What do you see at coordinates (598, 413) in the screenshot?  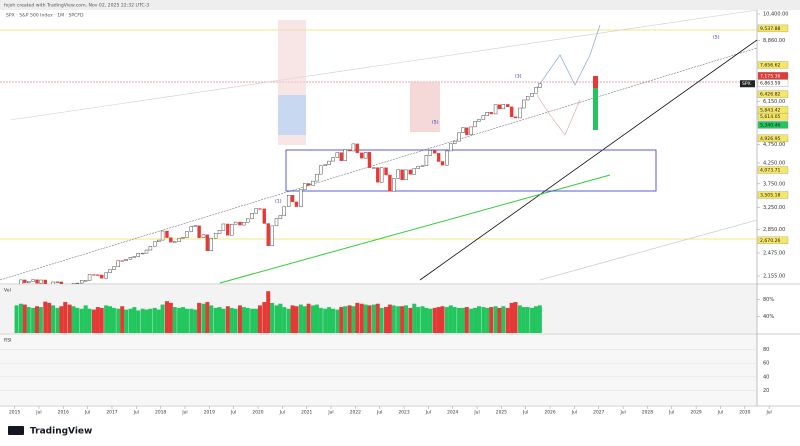 I see `x-tick-label: 2027` at bounding box center [598, 413].